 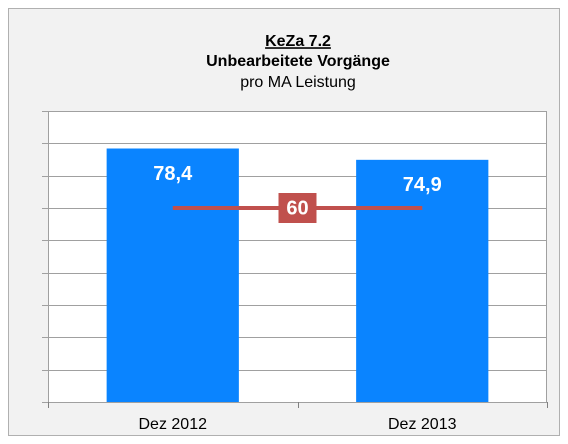 I want to click on chart-subtitle: pro MA Leistung, so click(x=298, y=82).